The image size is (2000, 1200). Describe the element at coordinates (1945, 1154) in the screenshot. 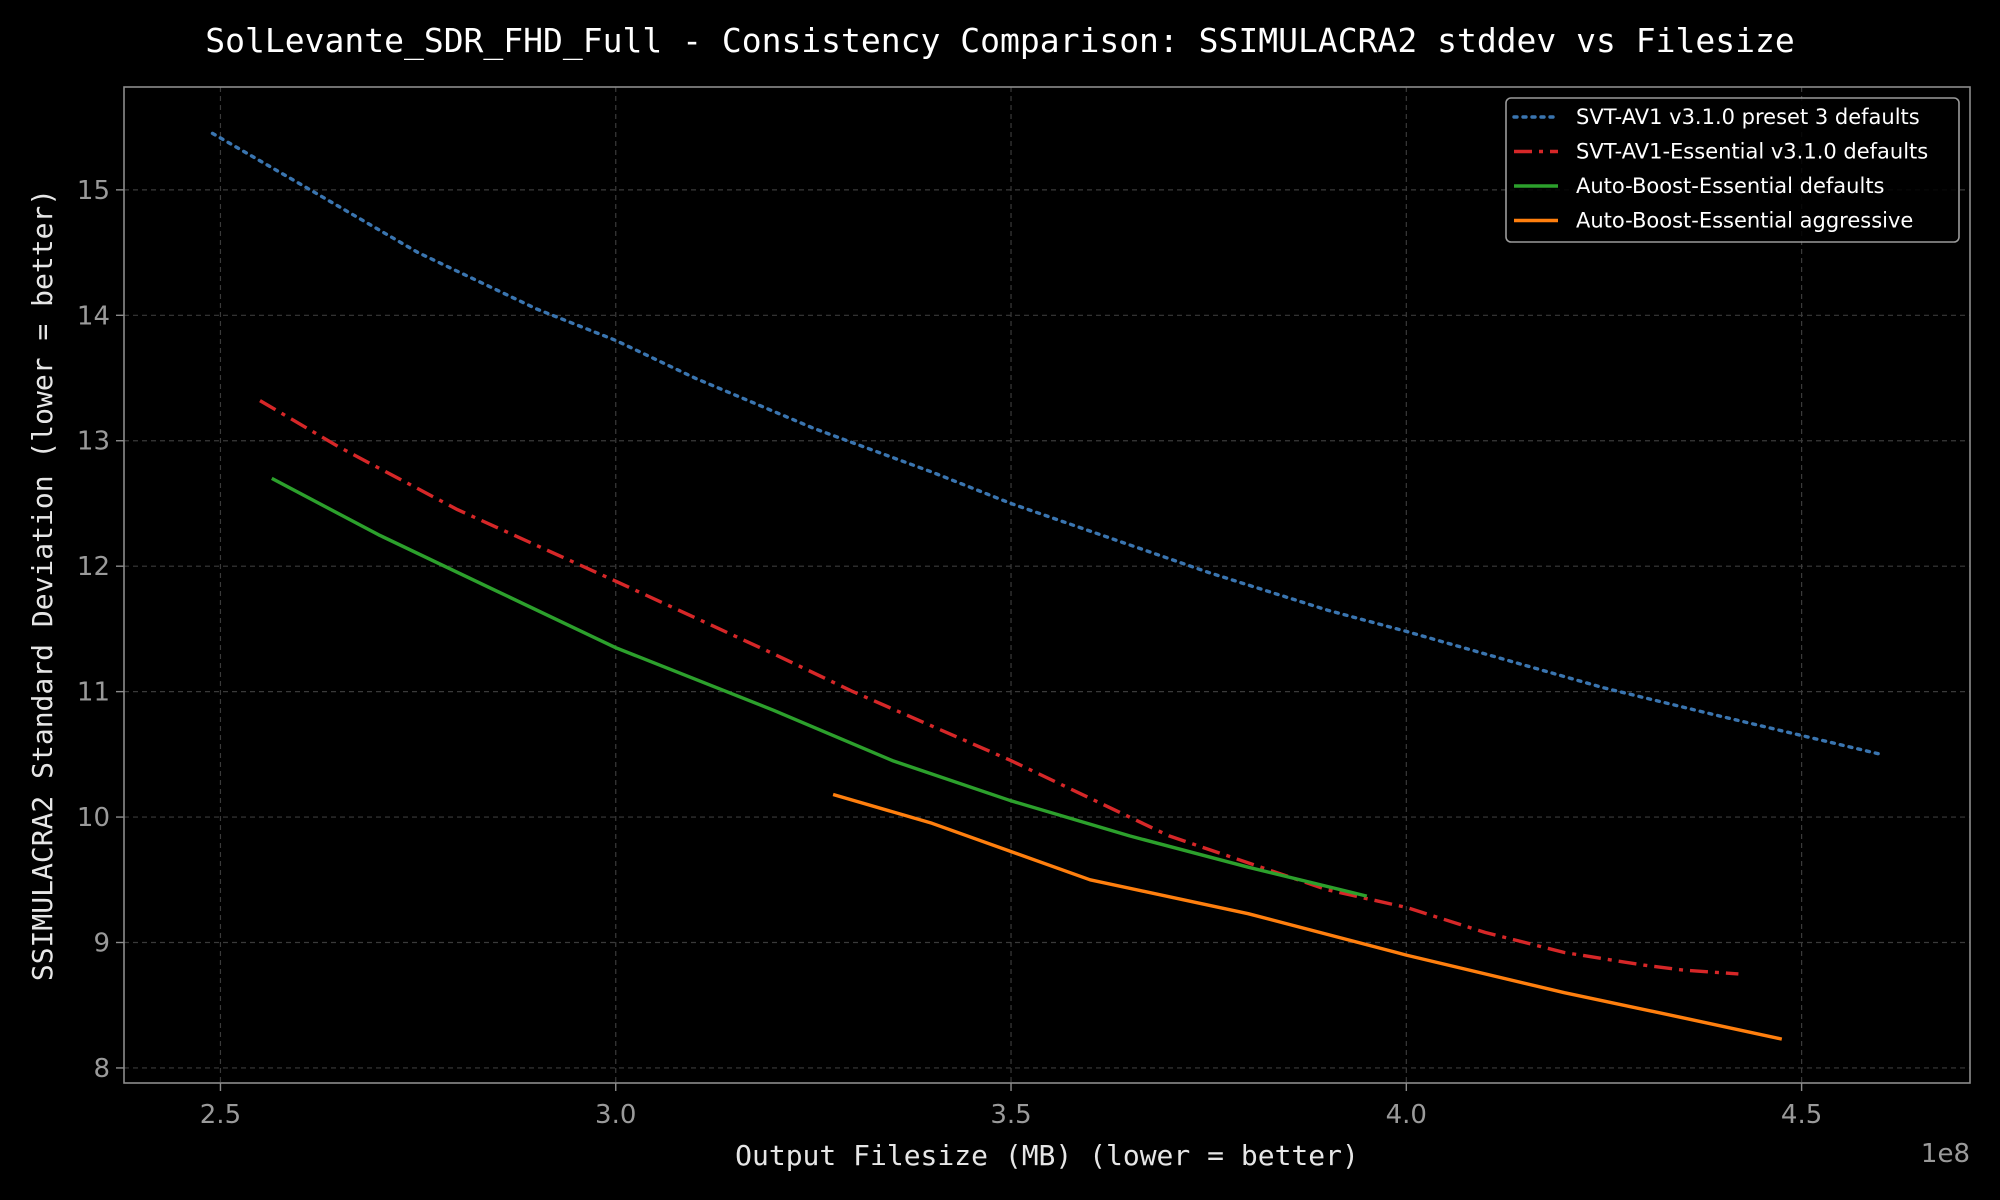

I see `x-axis-offset-label: 1e8` at that location.